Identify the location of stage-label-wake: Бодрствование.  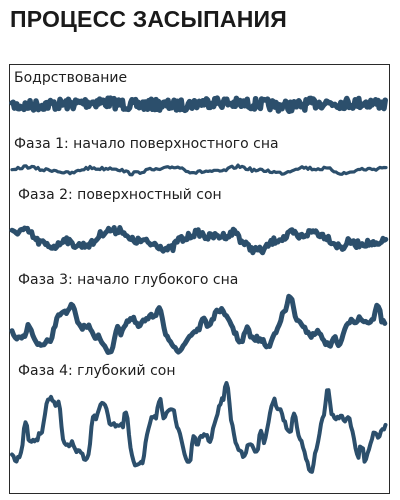
(71, 78).